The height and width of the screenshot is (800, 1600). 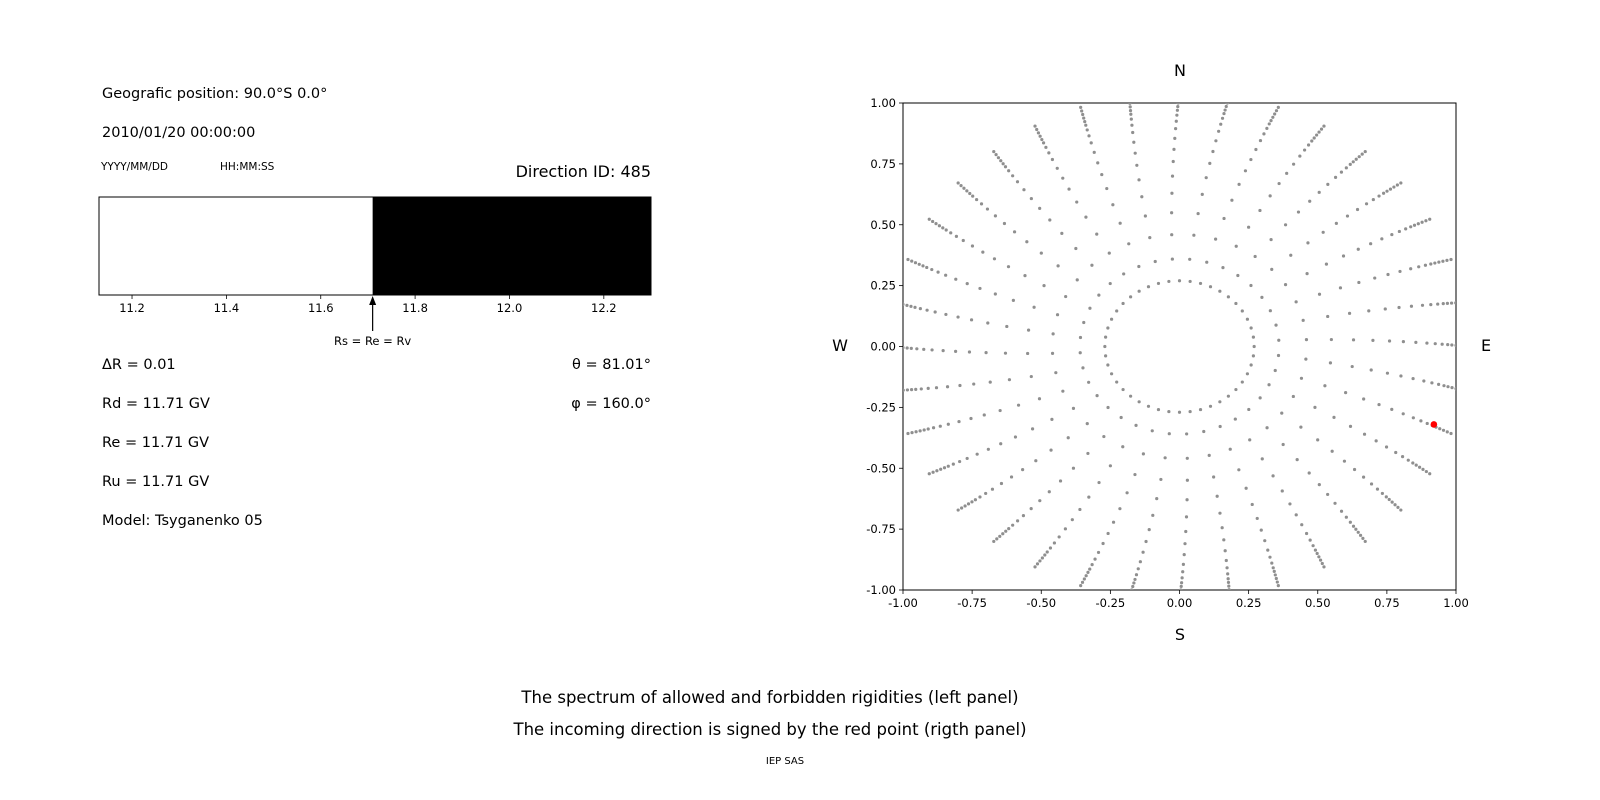 I want to click on geographic-position-label: Geografic position: 90.0°S 0.0°, so click(x=215, y=94).